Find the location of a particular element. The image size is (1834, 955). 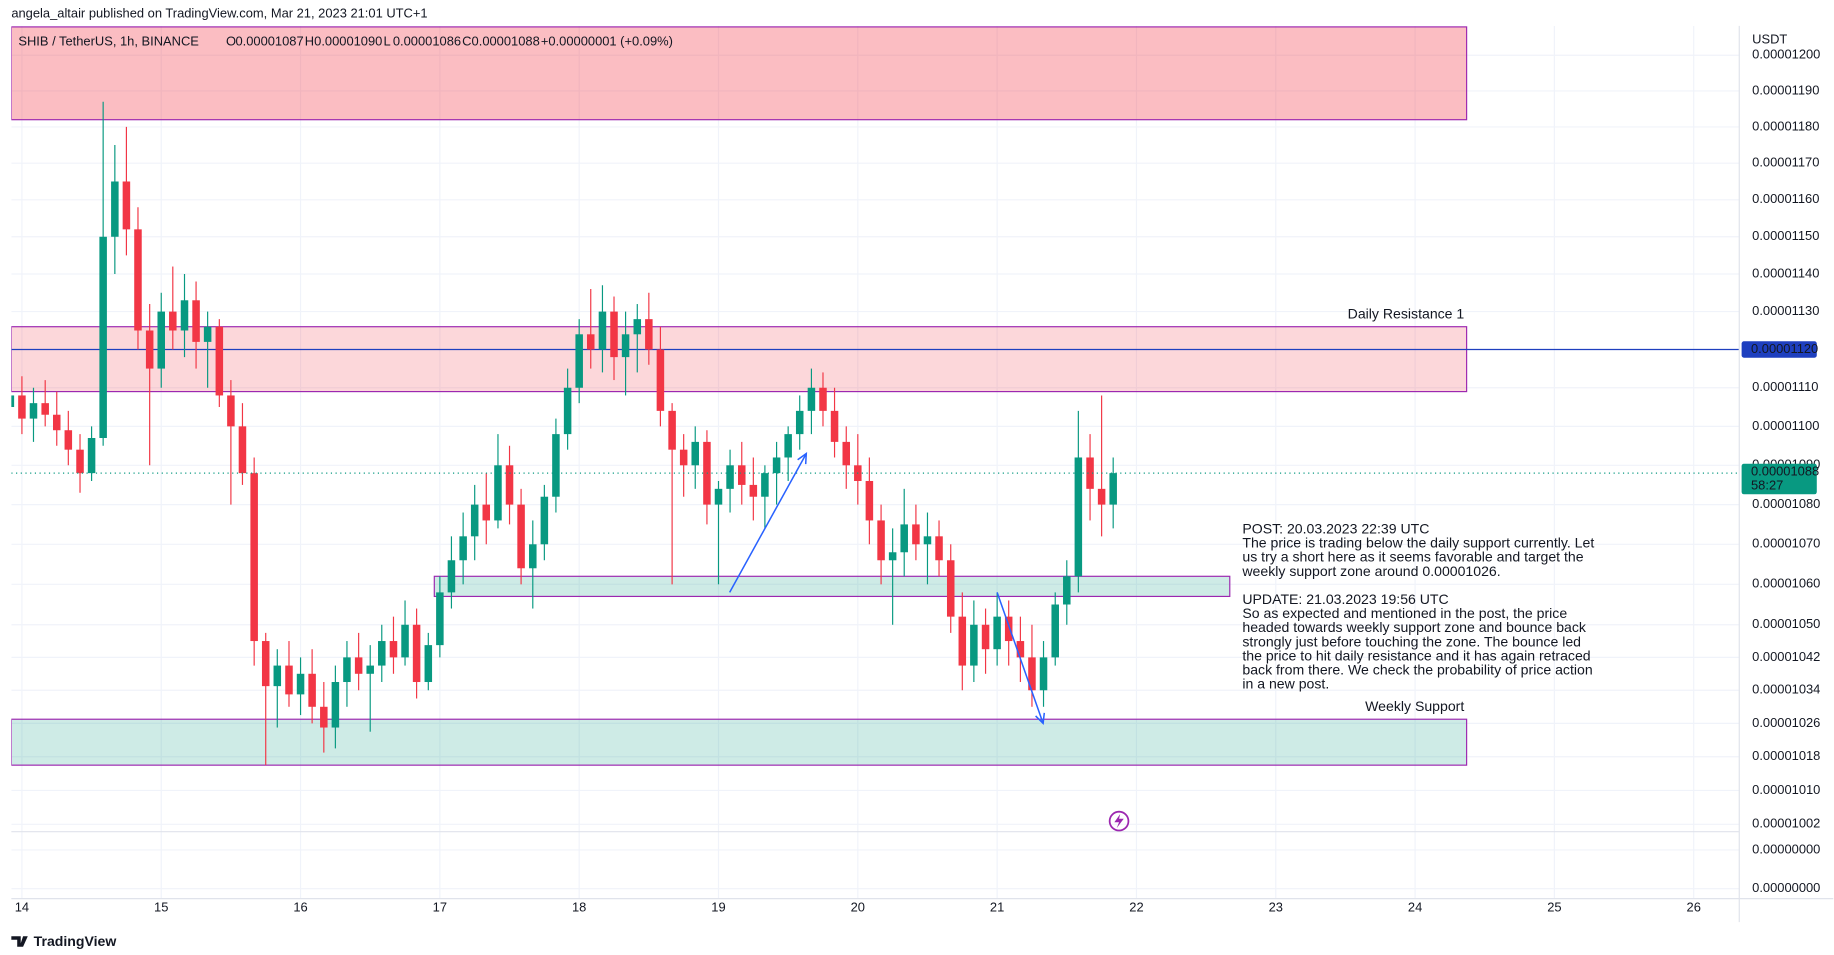

last-price-box is located at coordinates (1779, 479).